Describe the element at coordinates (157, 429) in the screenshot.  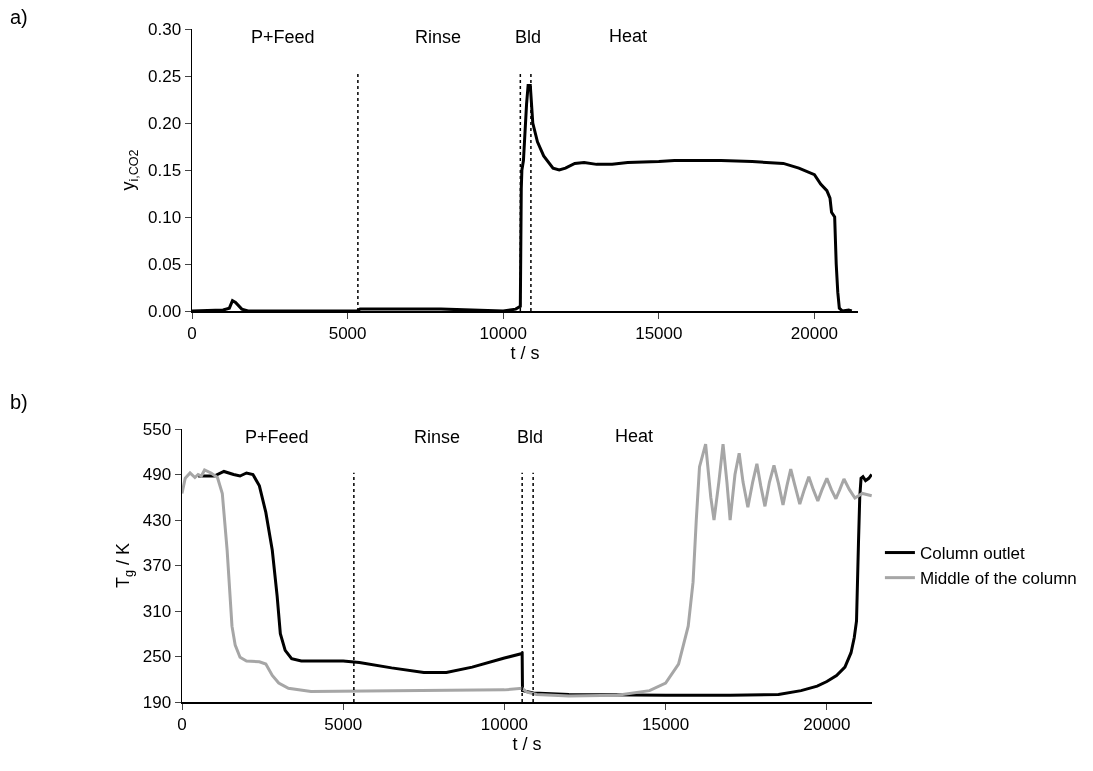
I see `y-tick-label: 550` at that location.